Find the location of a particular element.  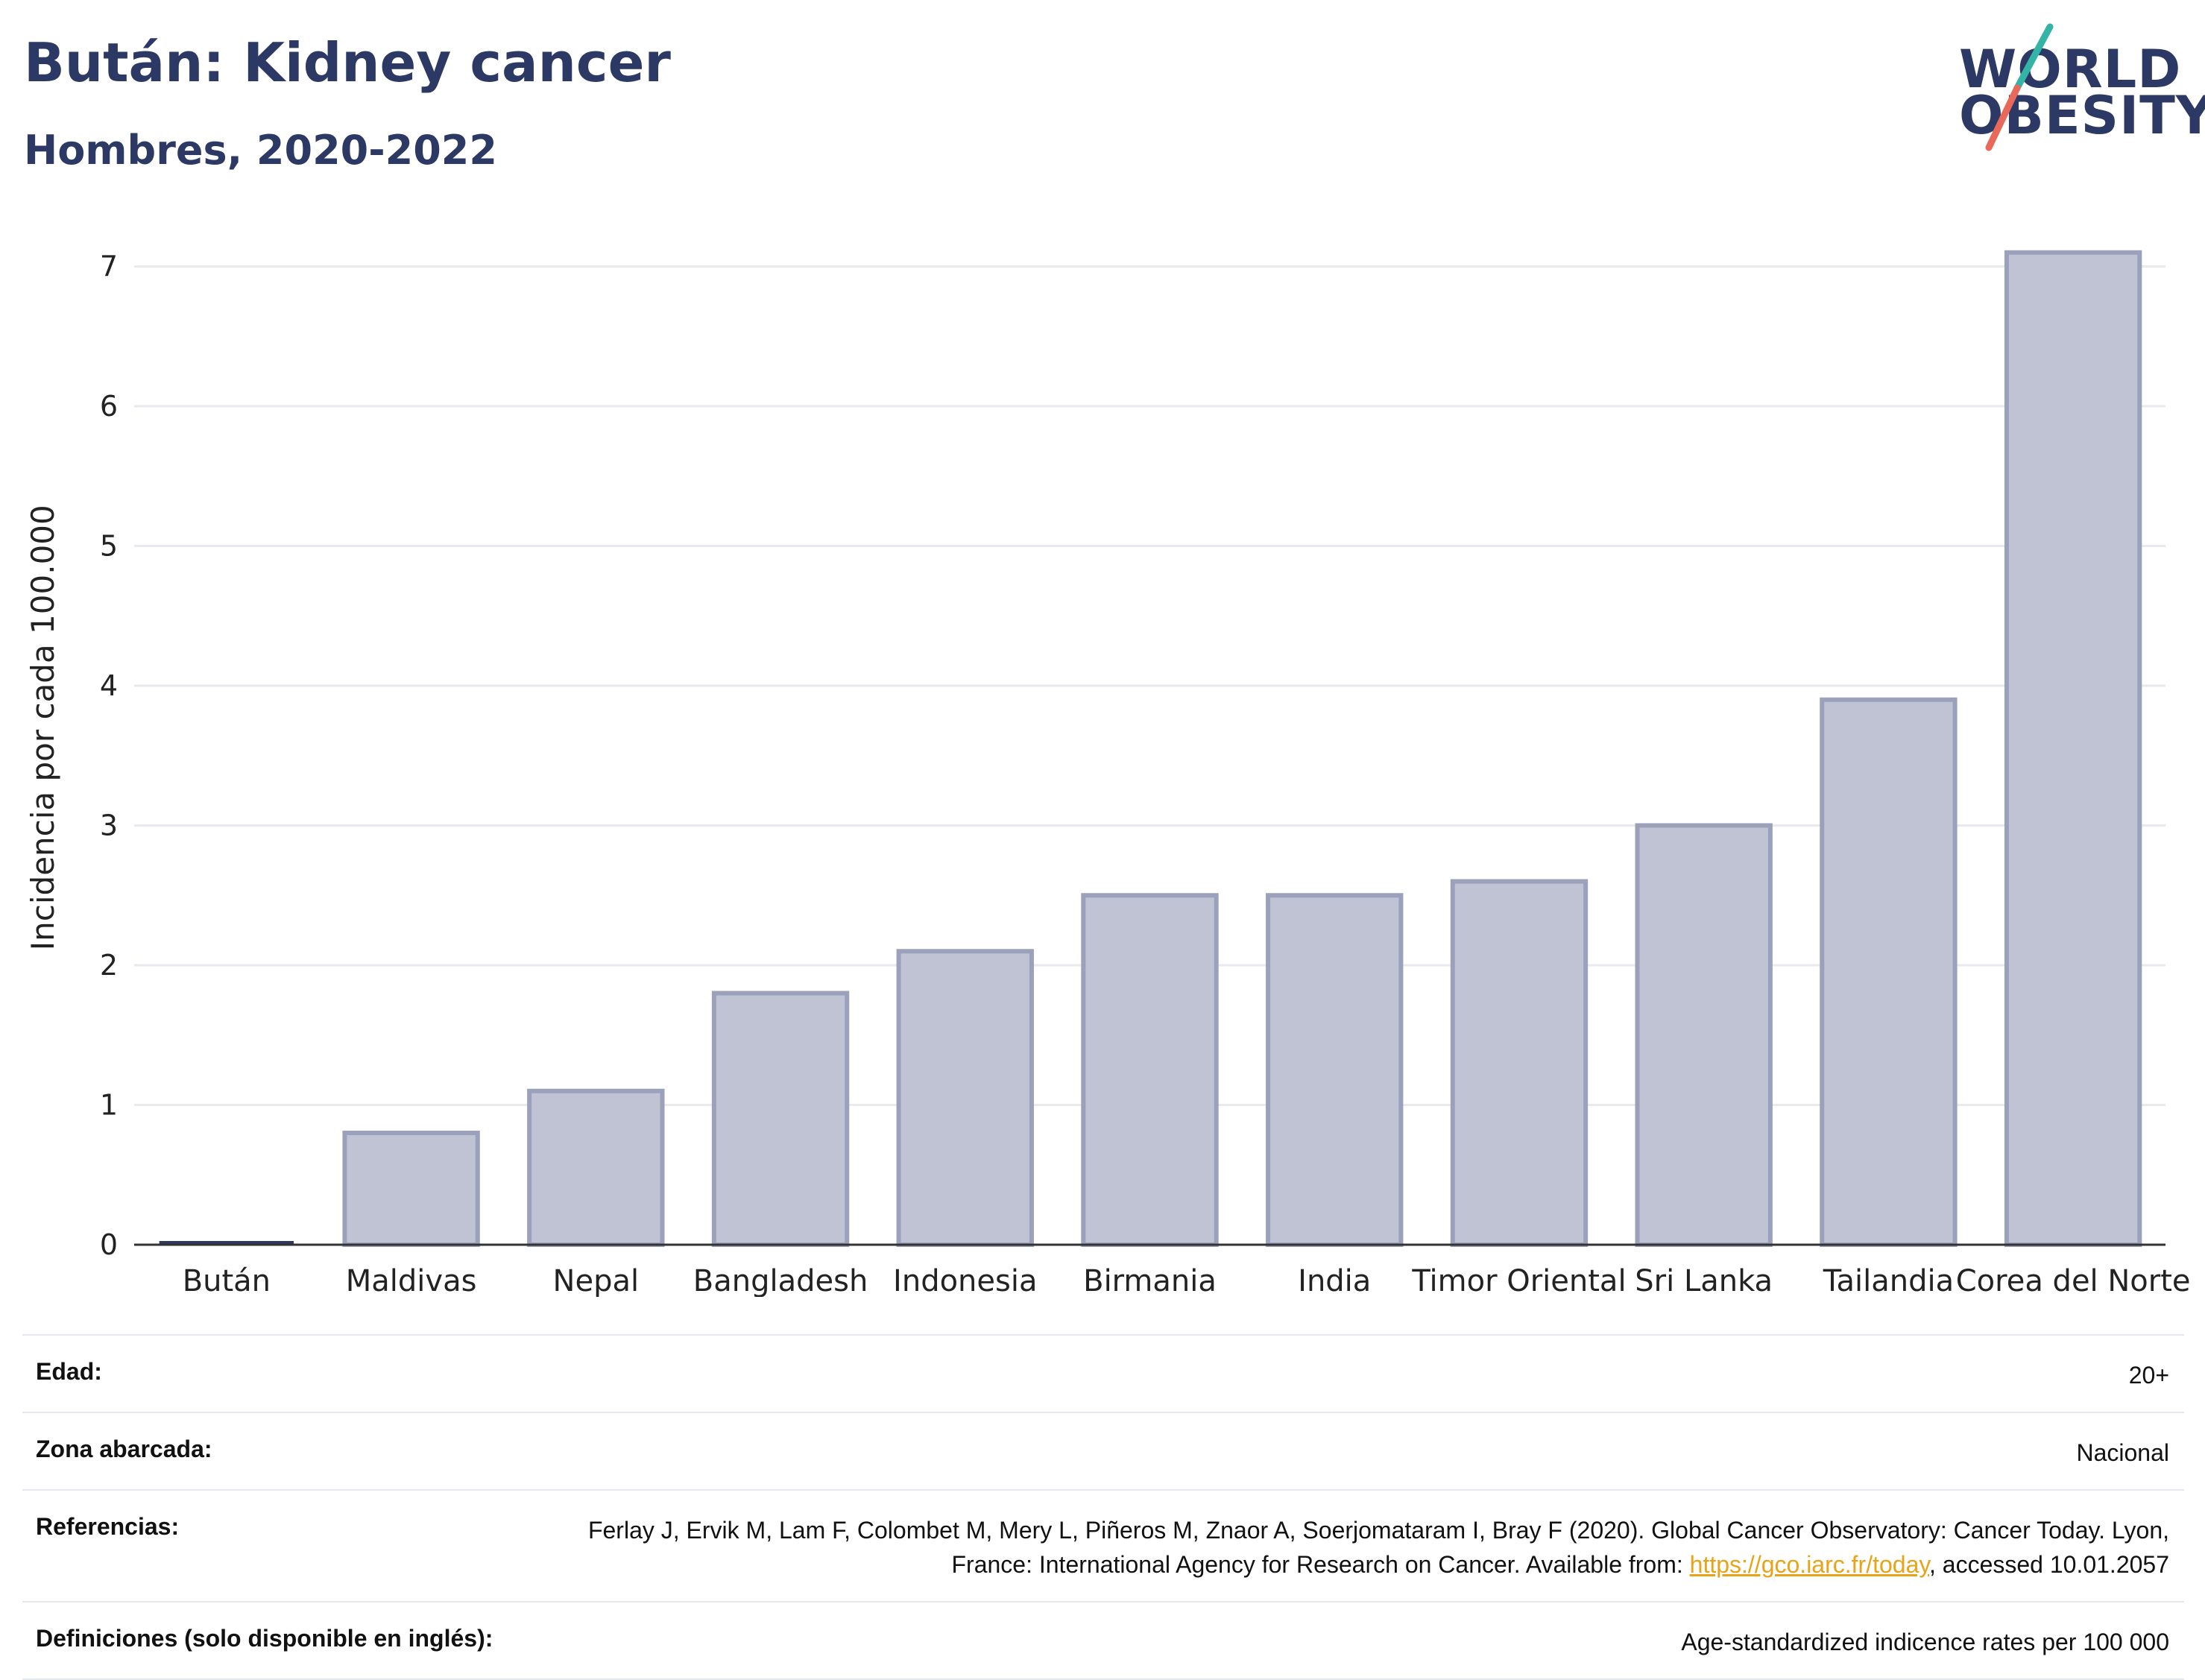

x-tick-label: Timor Oriental is located at coordinates (1518, 1280).